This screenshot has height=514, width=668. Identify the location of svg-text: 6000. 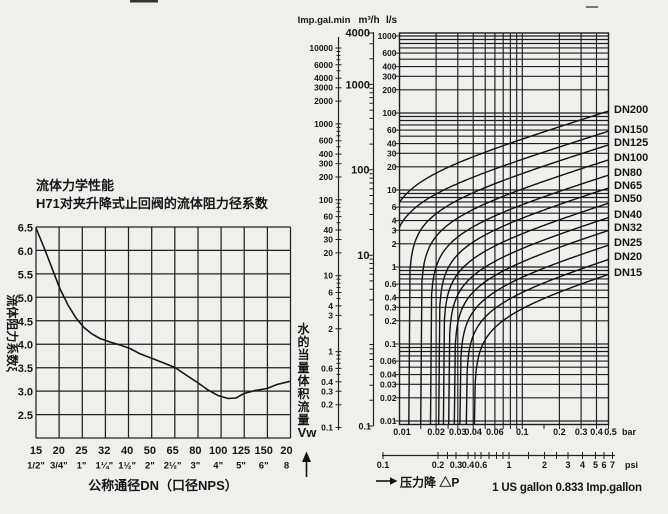
(323, 65).